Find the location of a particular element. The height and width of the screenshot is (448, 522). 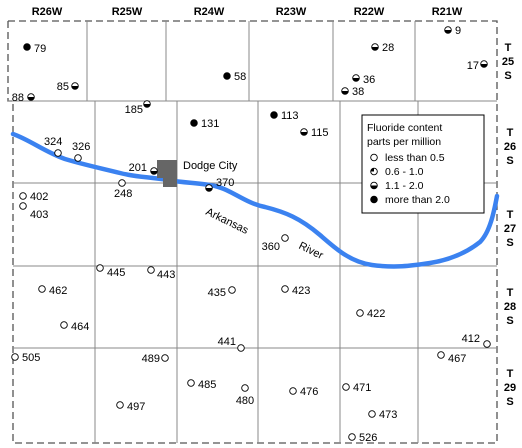

well-label: 489 is located at coordinates (151, 359).